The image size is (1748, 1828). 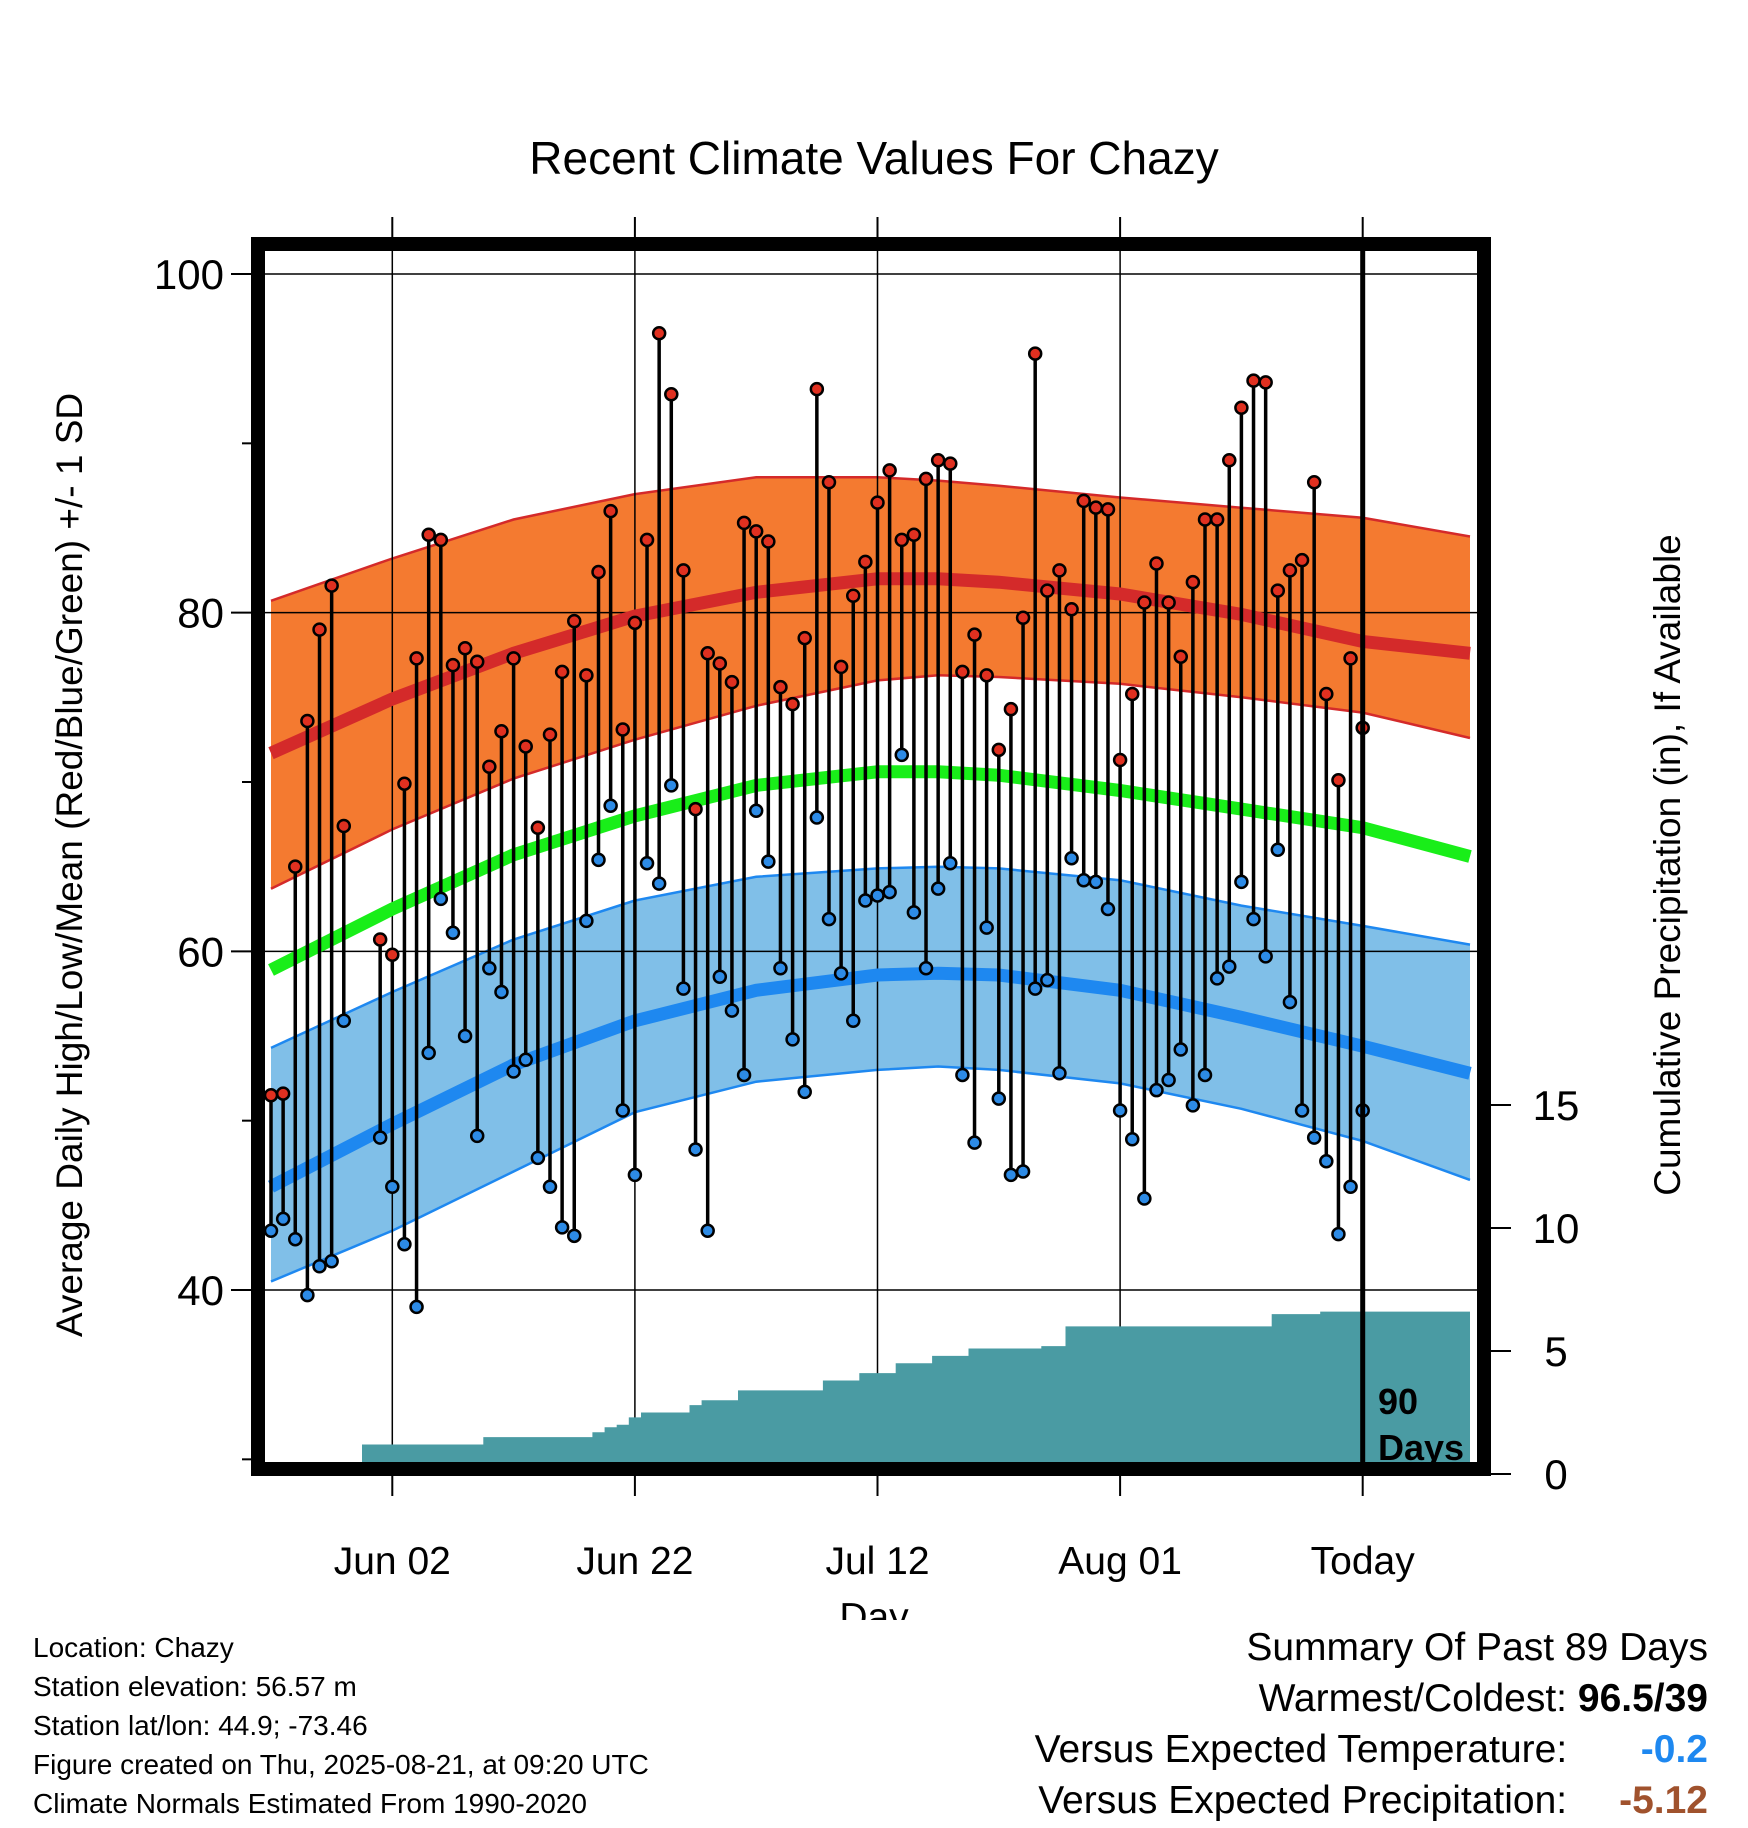 I want to click on temp-dev-value: -0.2, so click(x=1674, y=1749).